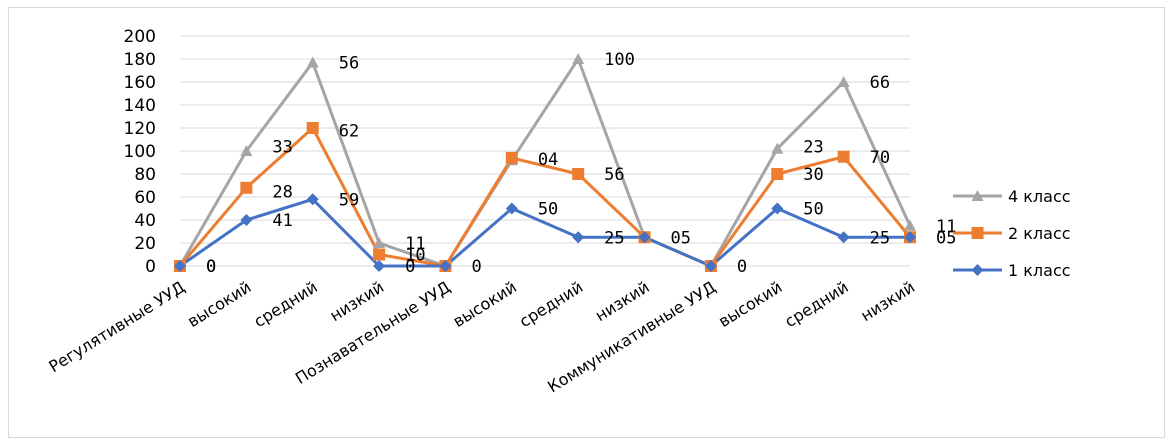  I want to click on data-label: 41, so click(282, 221).